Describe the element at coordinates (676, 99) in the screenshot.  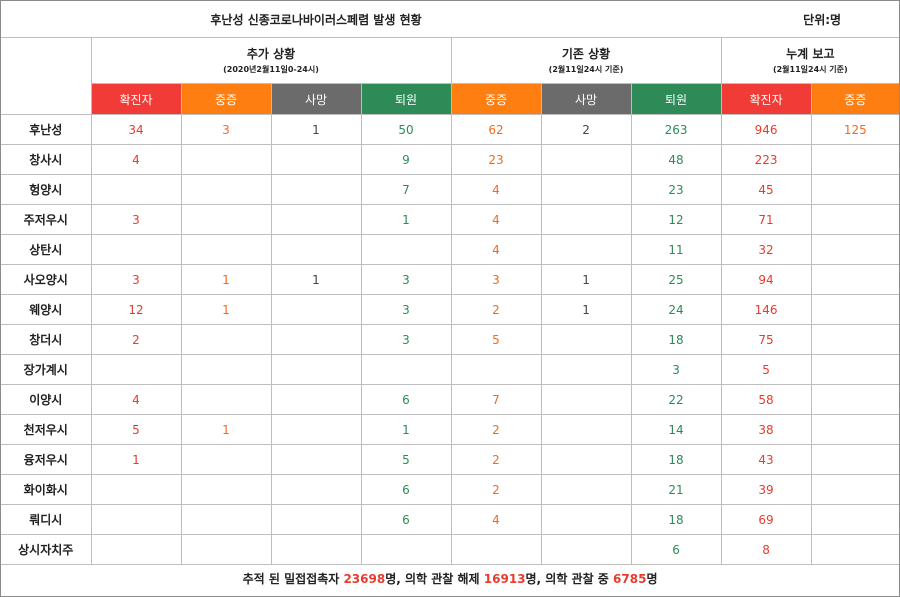
I see `col-existing-recovered: 퇴원` at that location.